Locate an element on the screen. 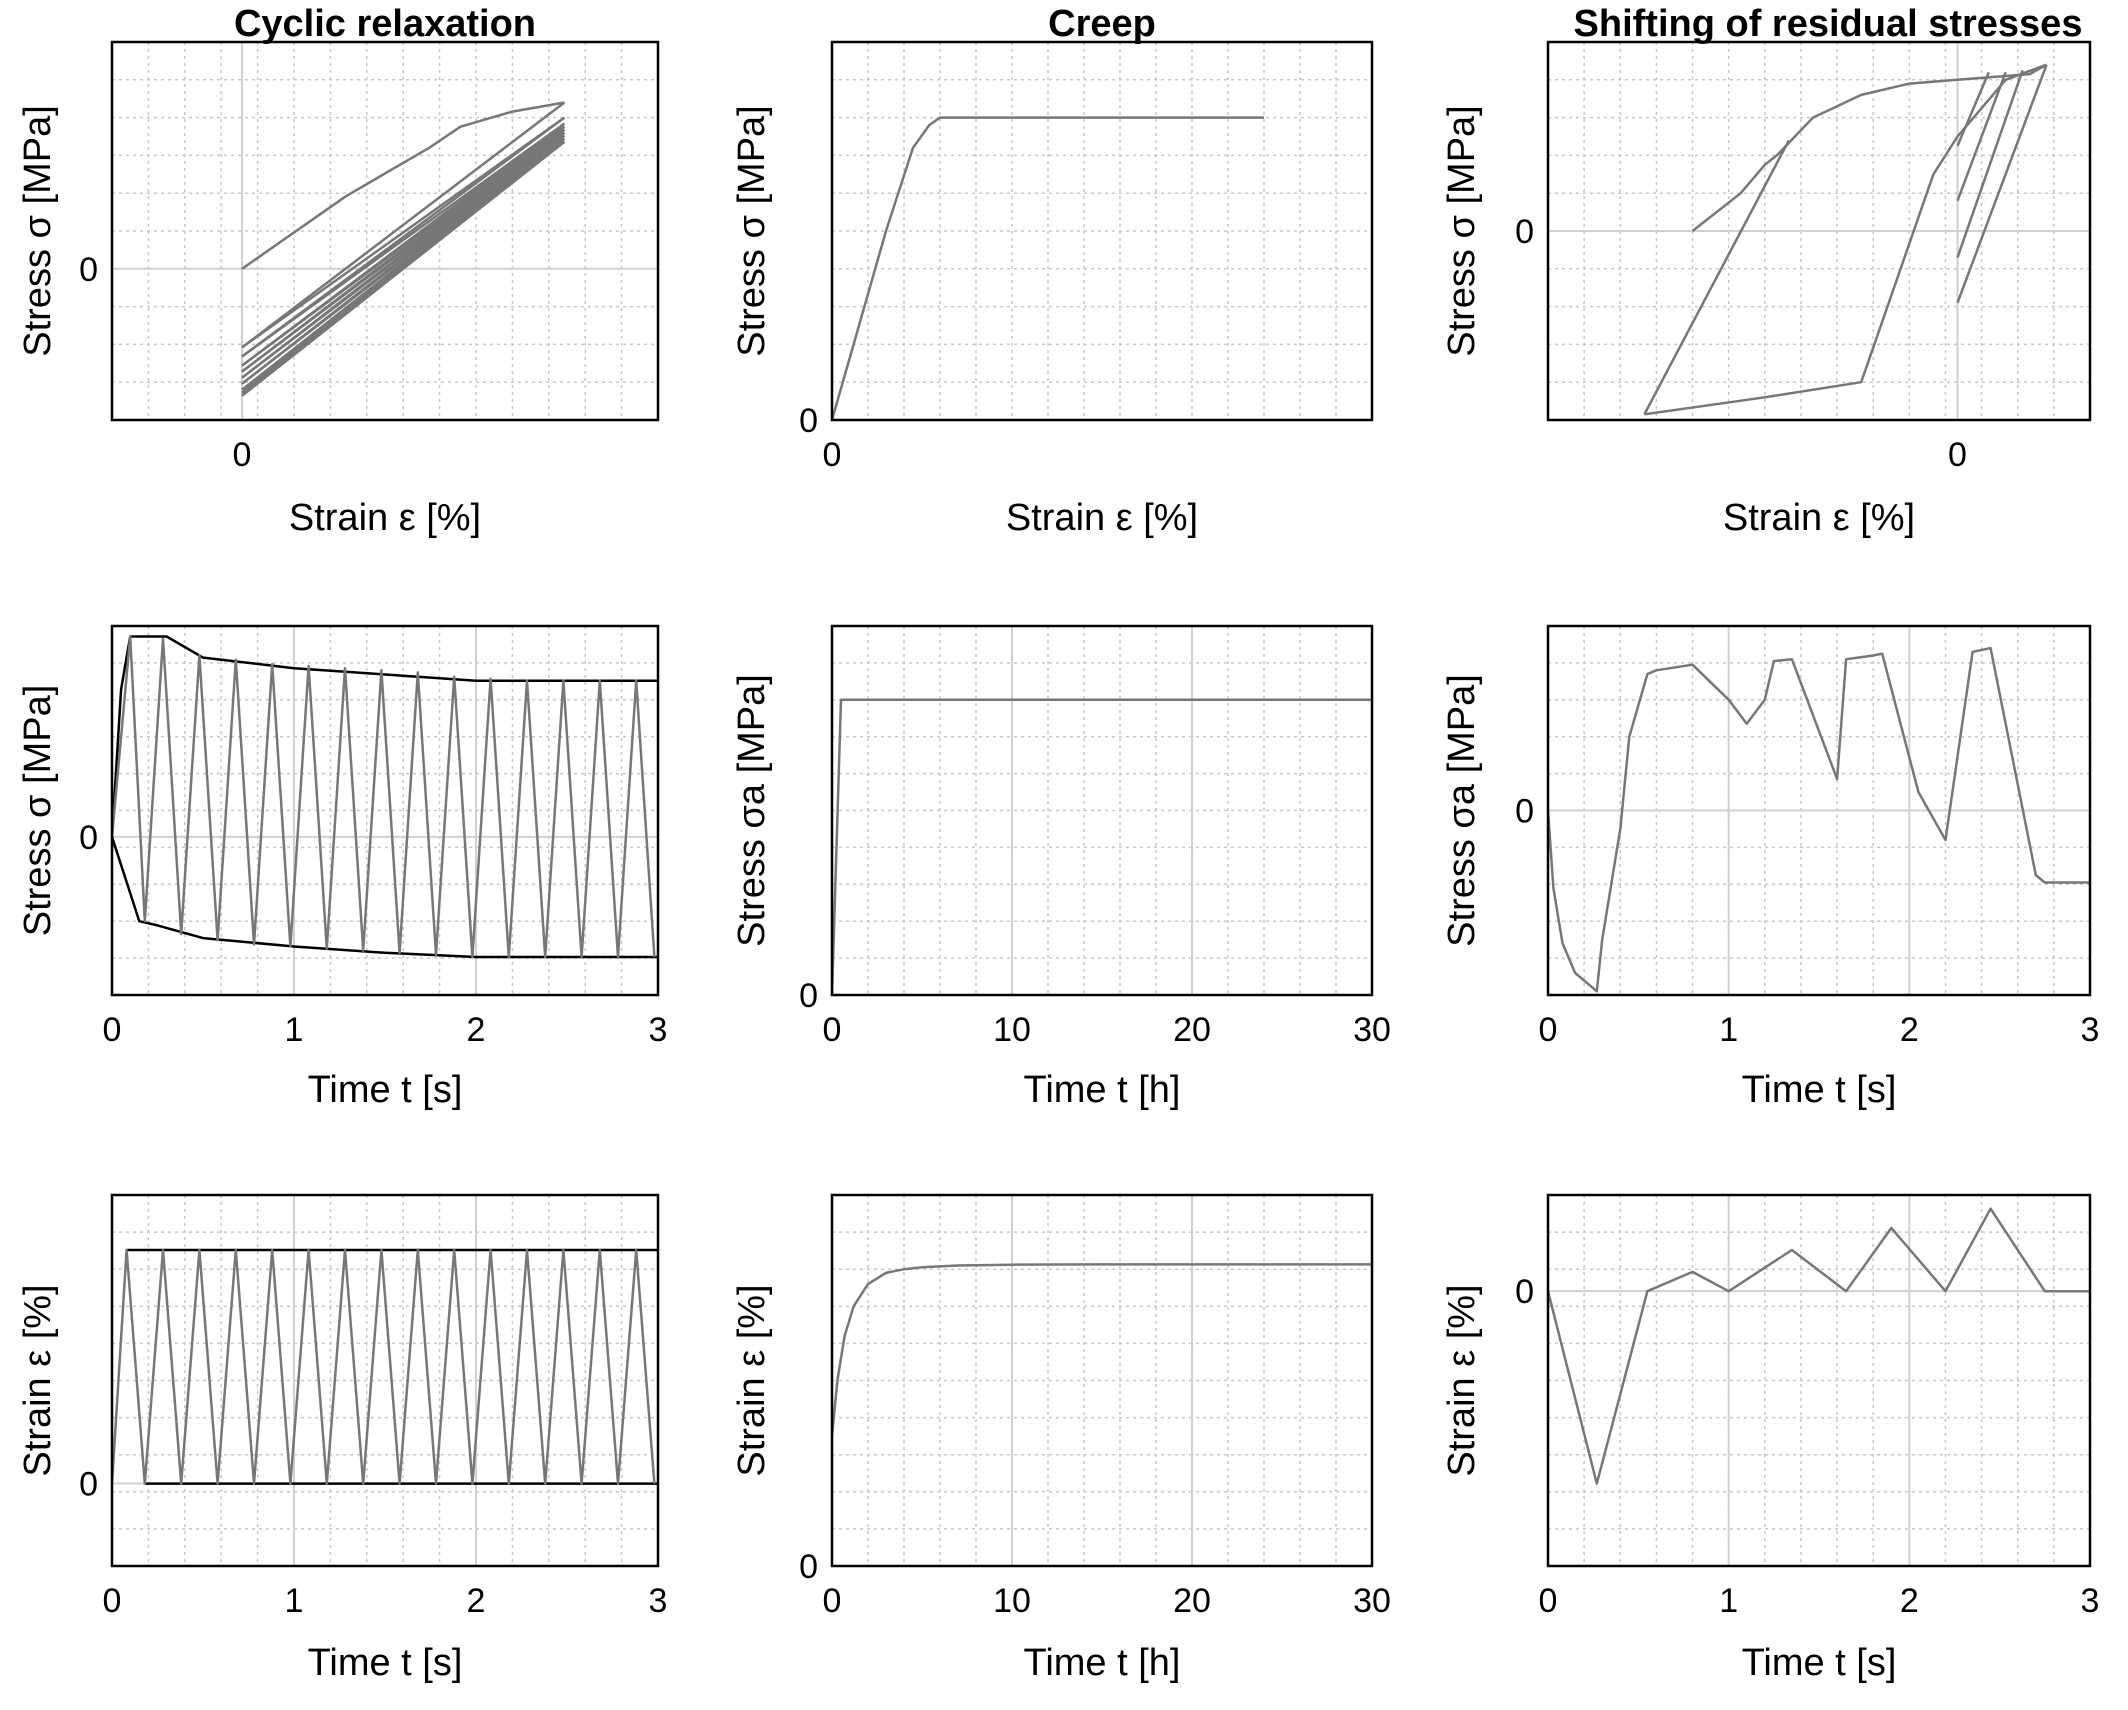 Image resolution: width=2128 pixels, height=1710 pixels. panel-sr-stress-time: 0 1 2 3 0 Time t [s] Stress σa [MPa] is located at coordinates (1770, 867).